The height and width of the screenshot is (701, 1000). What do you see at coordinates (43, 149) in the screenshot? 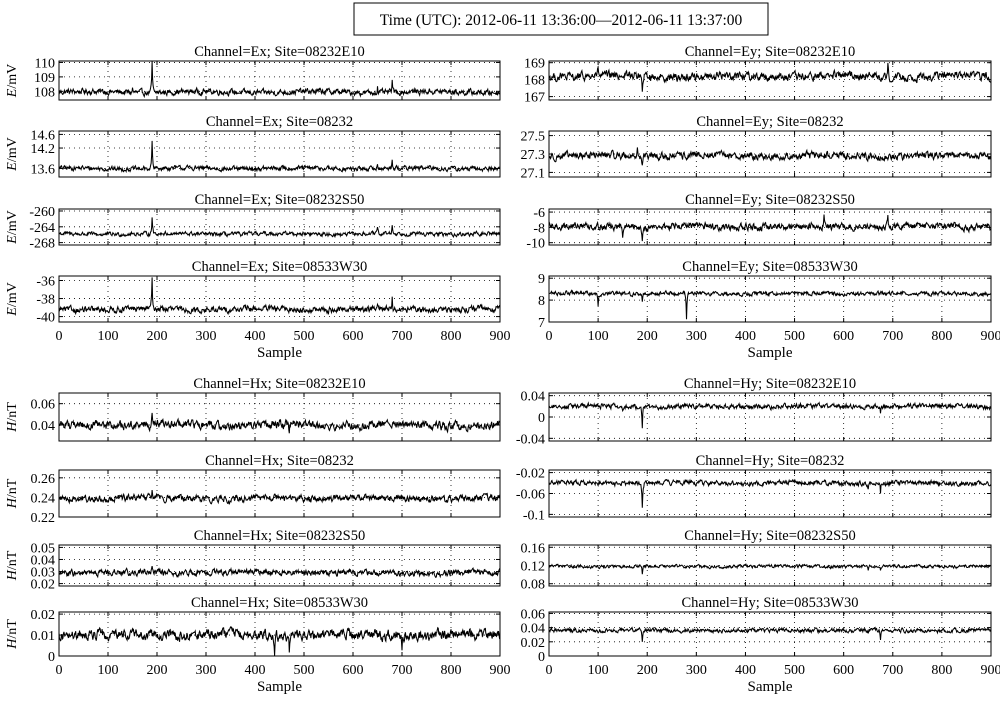
I see `y-tick-label: 14.2` at bounding box center [43, 149].